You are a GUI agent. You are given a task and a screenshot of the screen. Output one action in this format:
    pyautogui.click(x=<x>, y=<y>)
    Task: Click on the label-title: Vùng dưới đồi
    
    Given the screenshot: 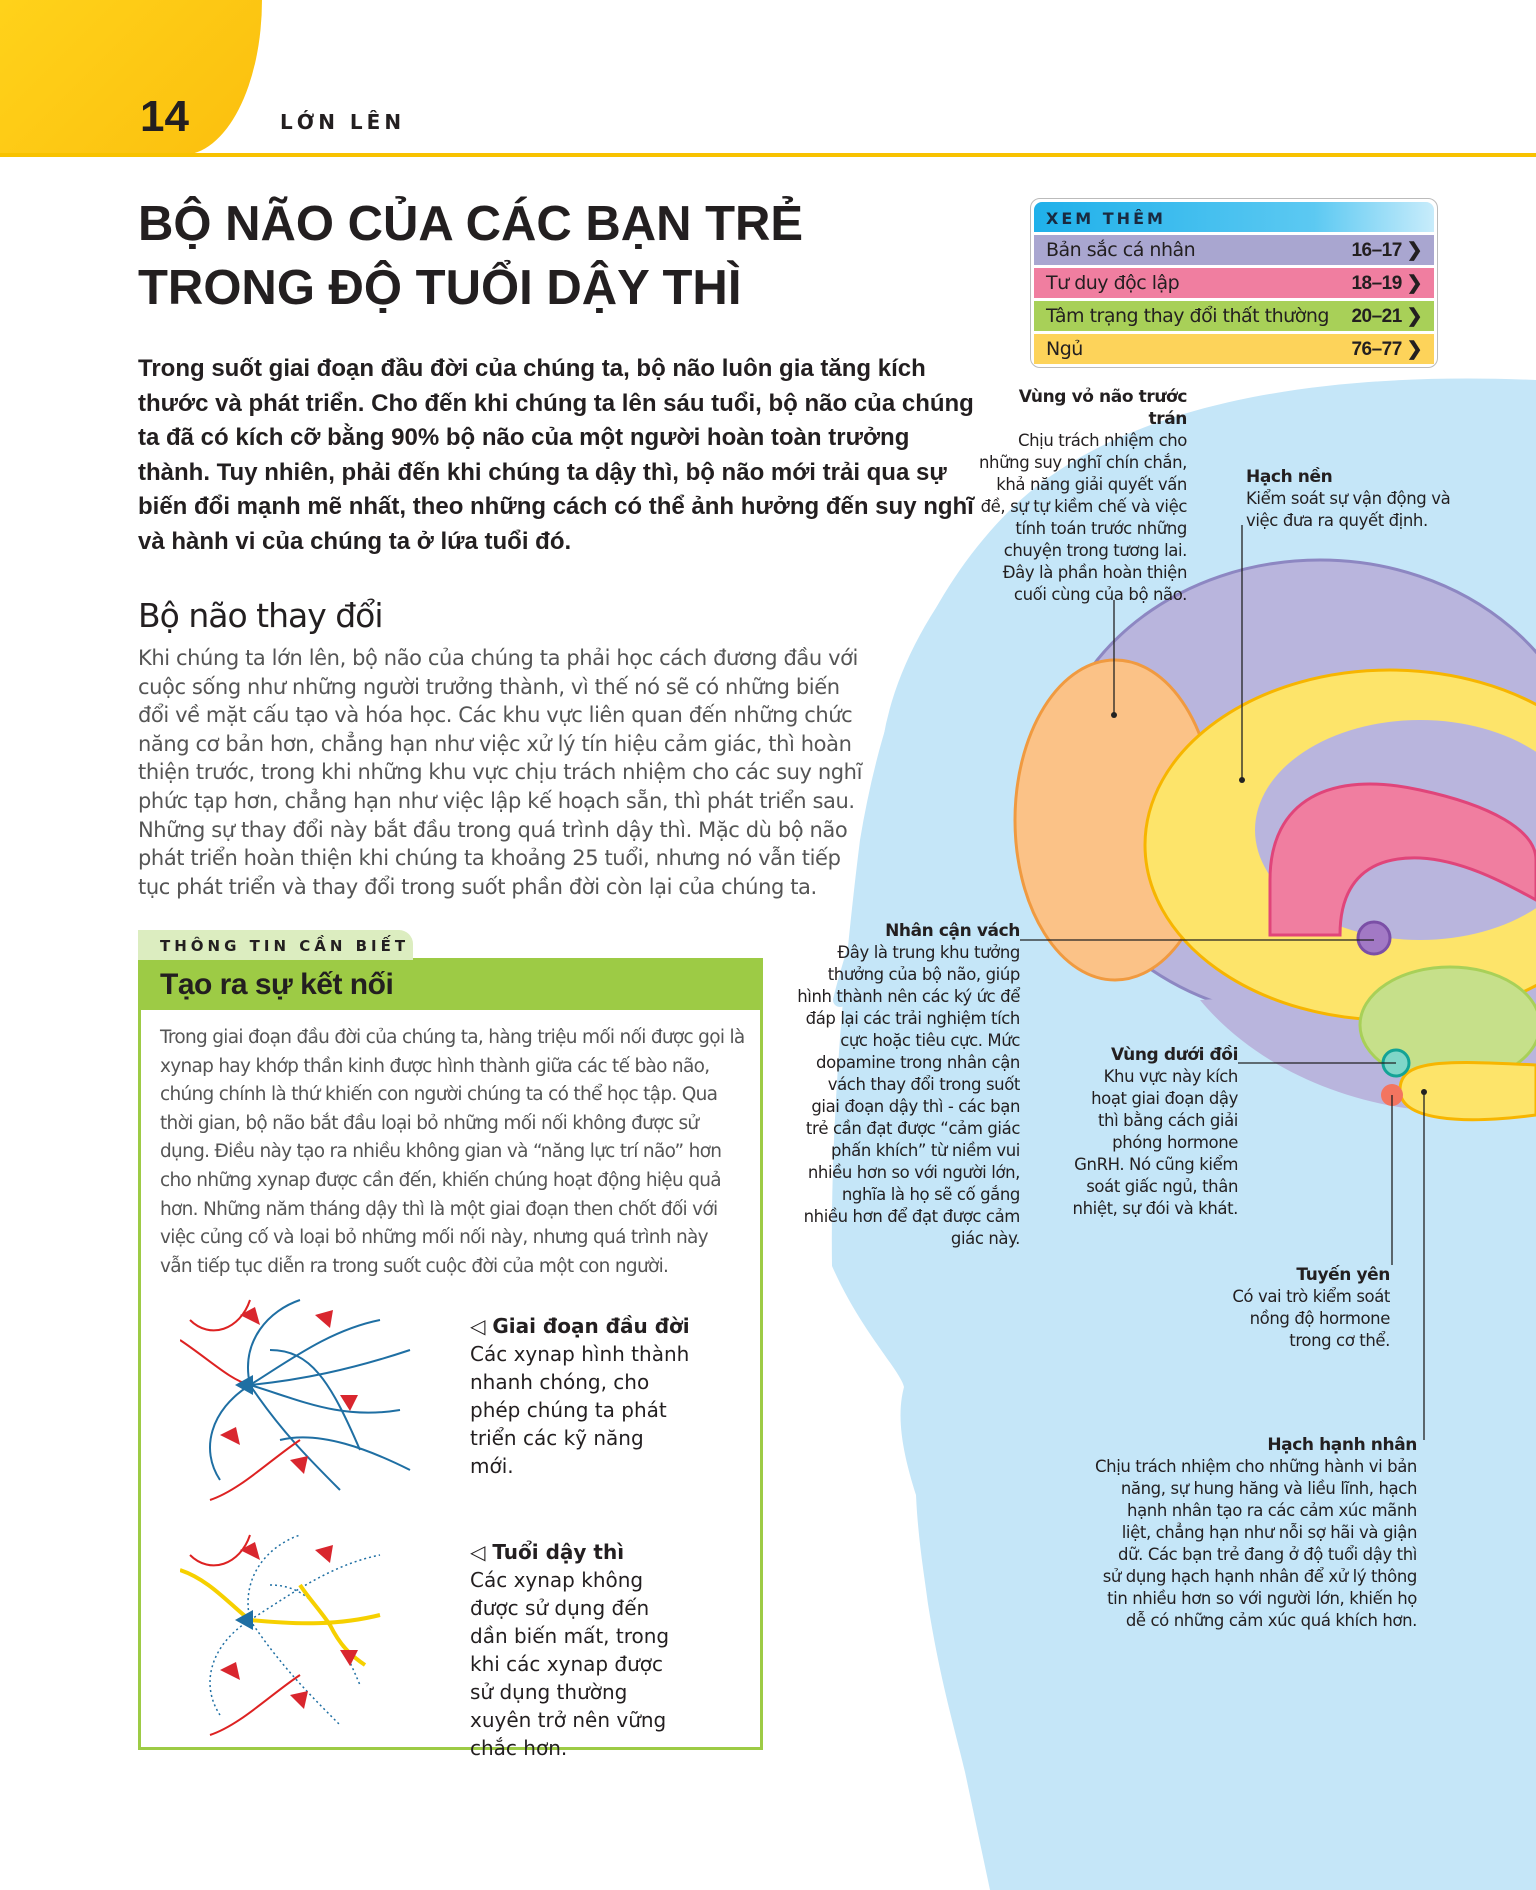 What is the action you would take?
    pyautogui.click(x=1174, y=1055)
    